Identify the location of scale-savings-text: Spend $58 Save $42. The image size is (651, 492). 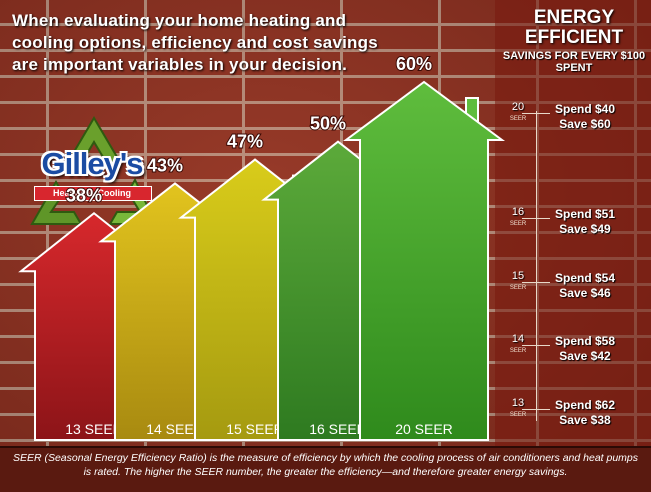
(585, 349).